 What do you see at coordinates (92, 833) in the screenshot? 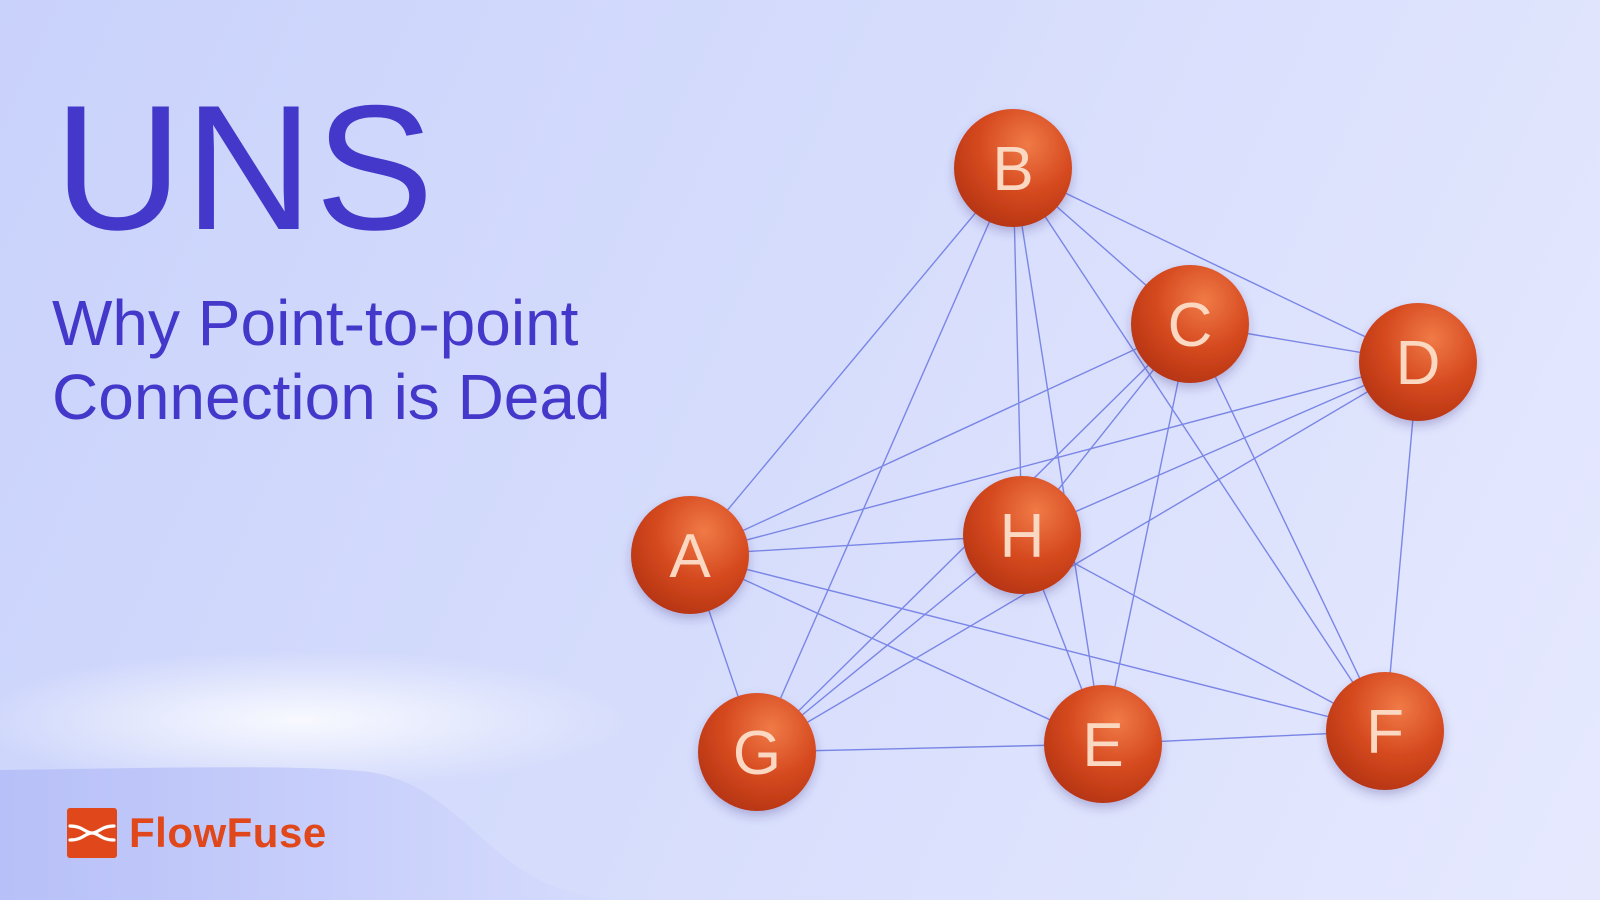
I see `flowfuse-logo-icon` at bounding box center [92, 833].